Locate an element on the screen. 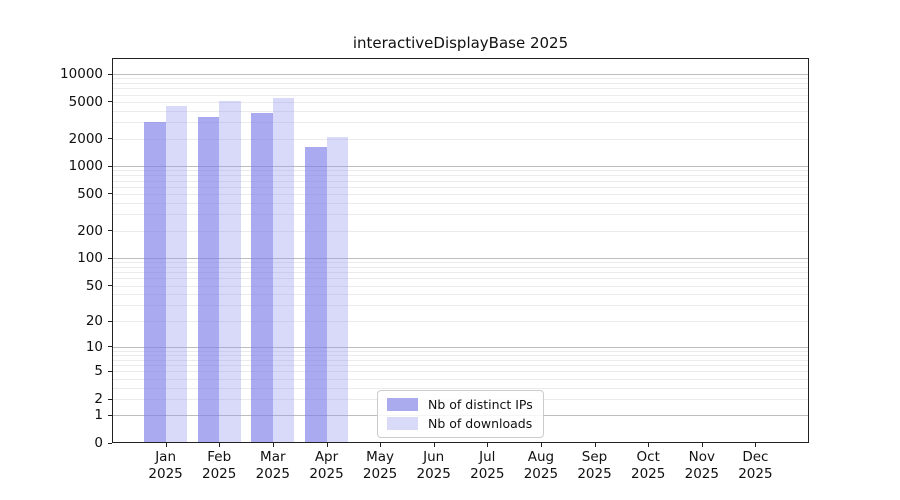 The image size is (900, 500). x-tick-label-month: Sep is located at coordinates (594, 457).